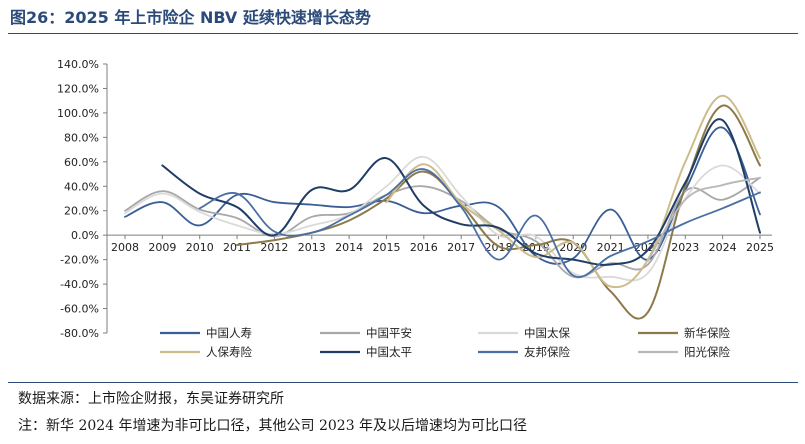 Image resolution: width=805 pixels, height=444 pixels. I want to click on legend-label-4: 新华保险, so click(707, 333).